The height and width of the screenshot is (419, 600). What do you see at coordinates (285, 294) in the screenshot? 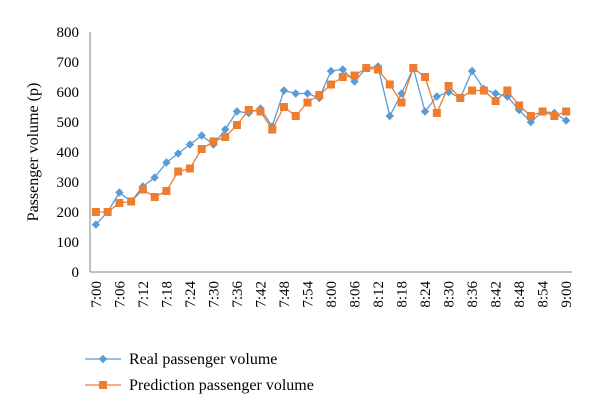
I see `x-tick-label: 7:48` at bounding box center [285, 294].